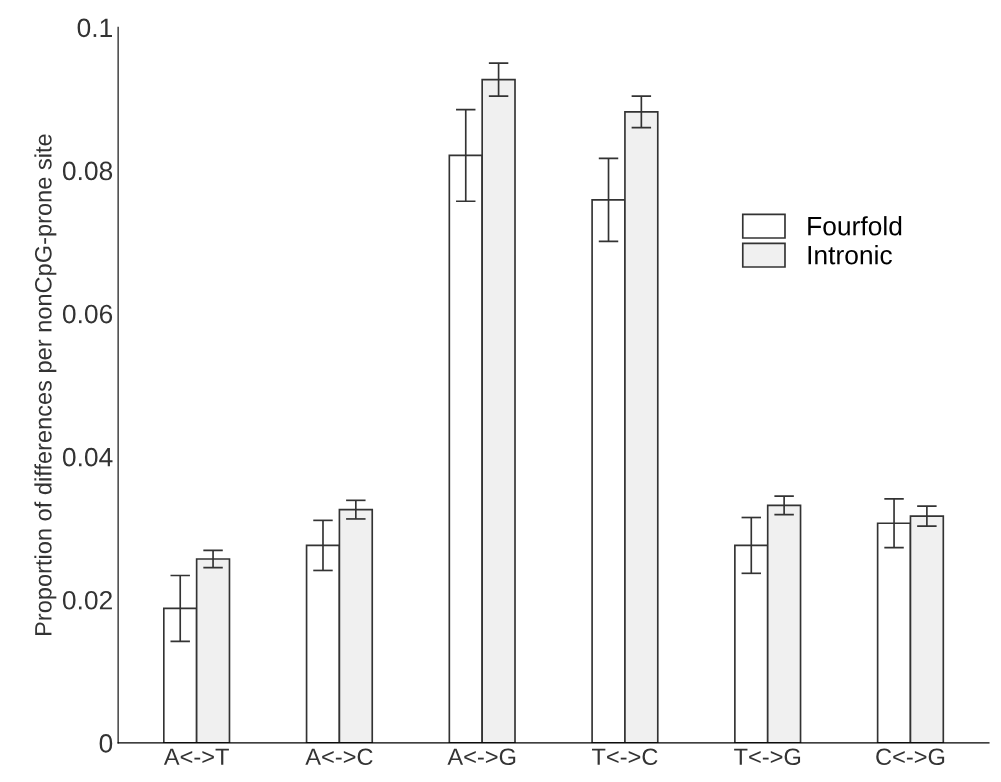 The height and width of the screenshot is (782, 1001). Describe the element at coordinates (87, 171) in the screenshot. I see `y-tick-label: 0.08` at that location.